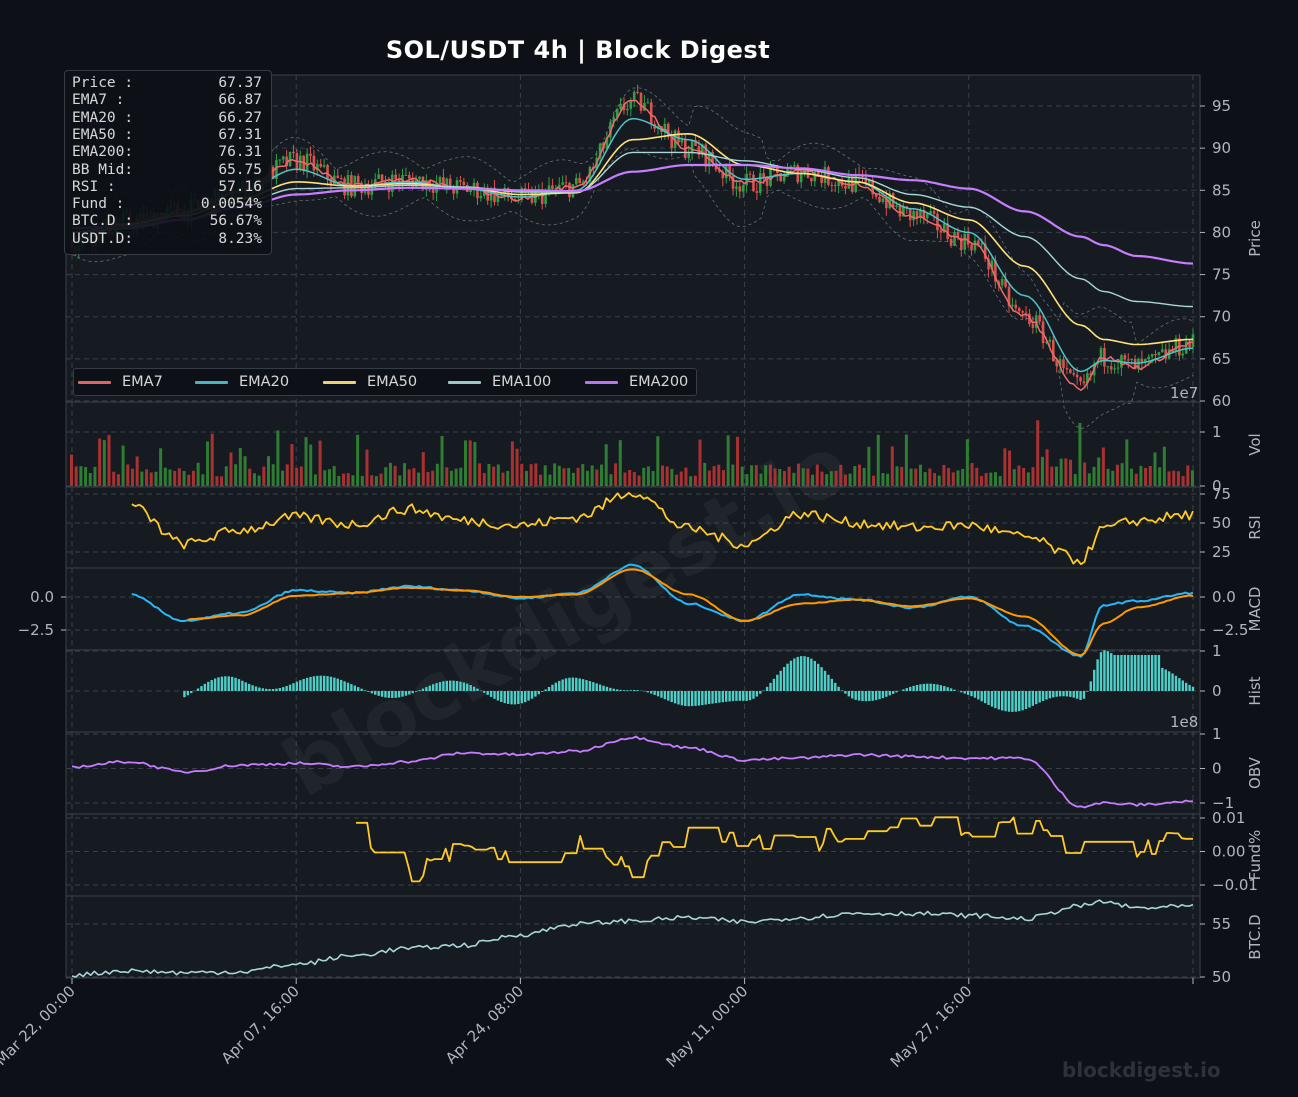 The width and height of the screenshot is (1298, 1097). What do you see at coordinates (103, 117) in the screenshot?
I see `info-label: EMA20 :` at bounding box center [103, 117].